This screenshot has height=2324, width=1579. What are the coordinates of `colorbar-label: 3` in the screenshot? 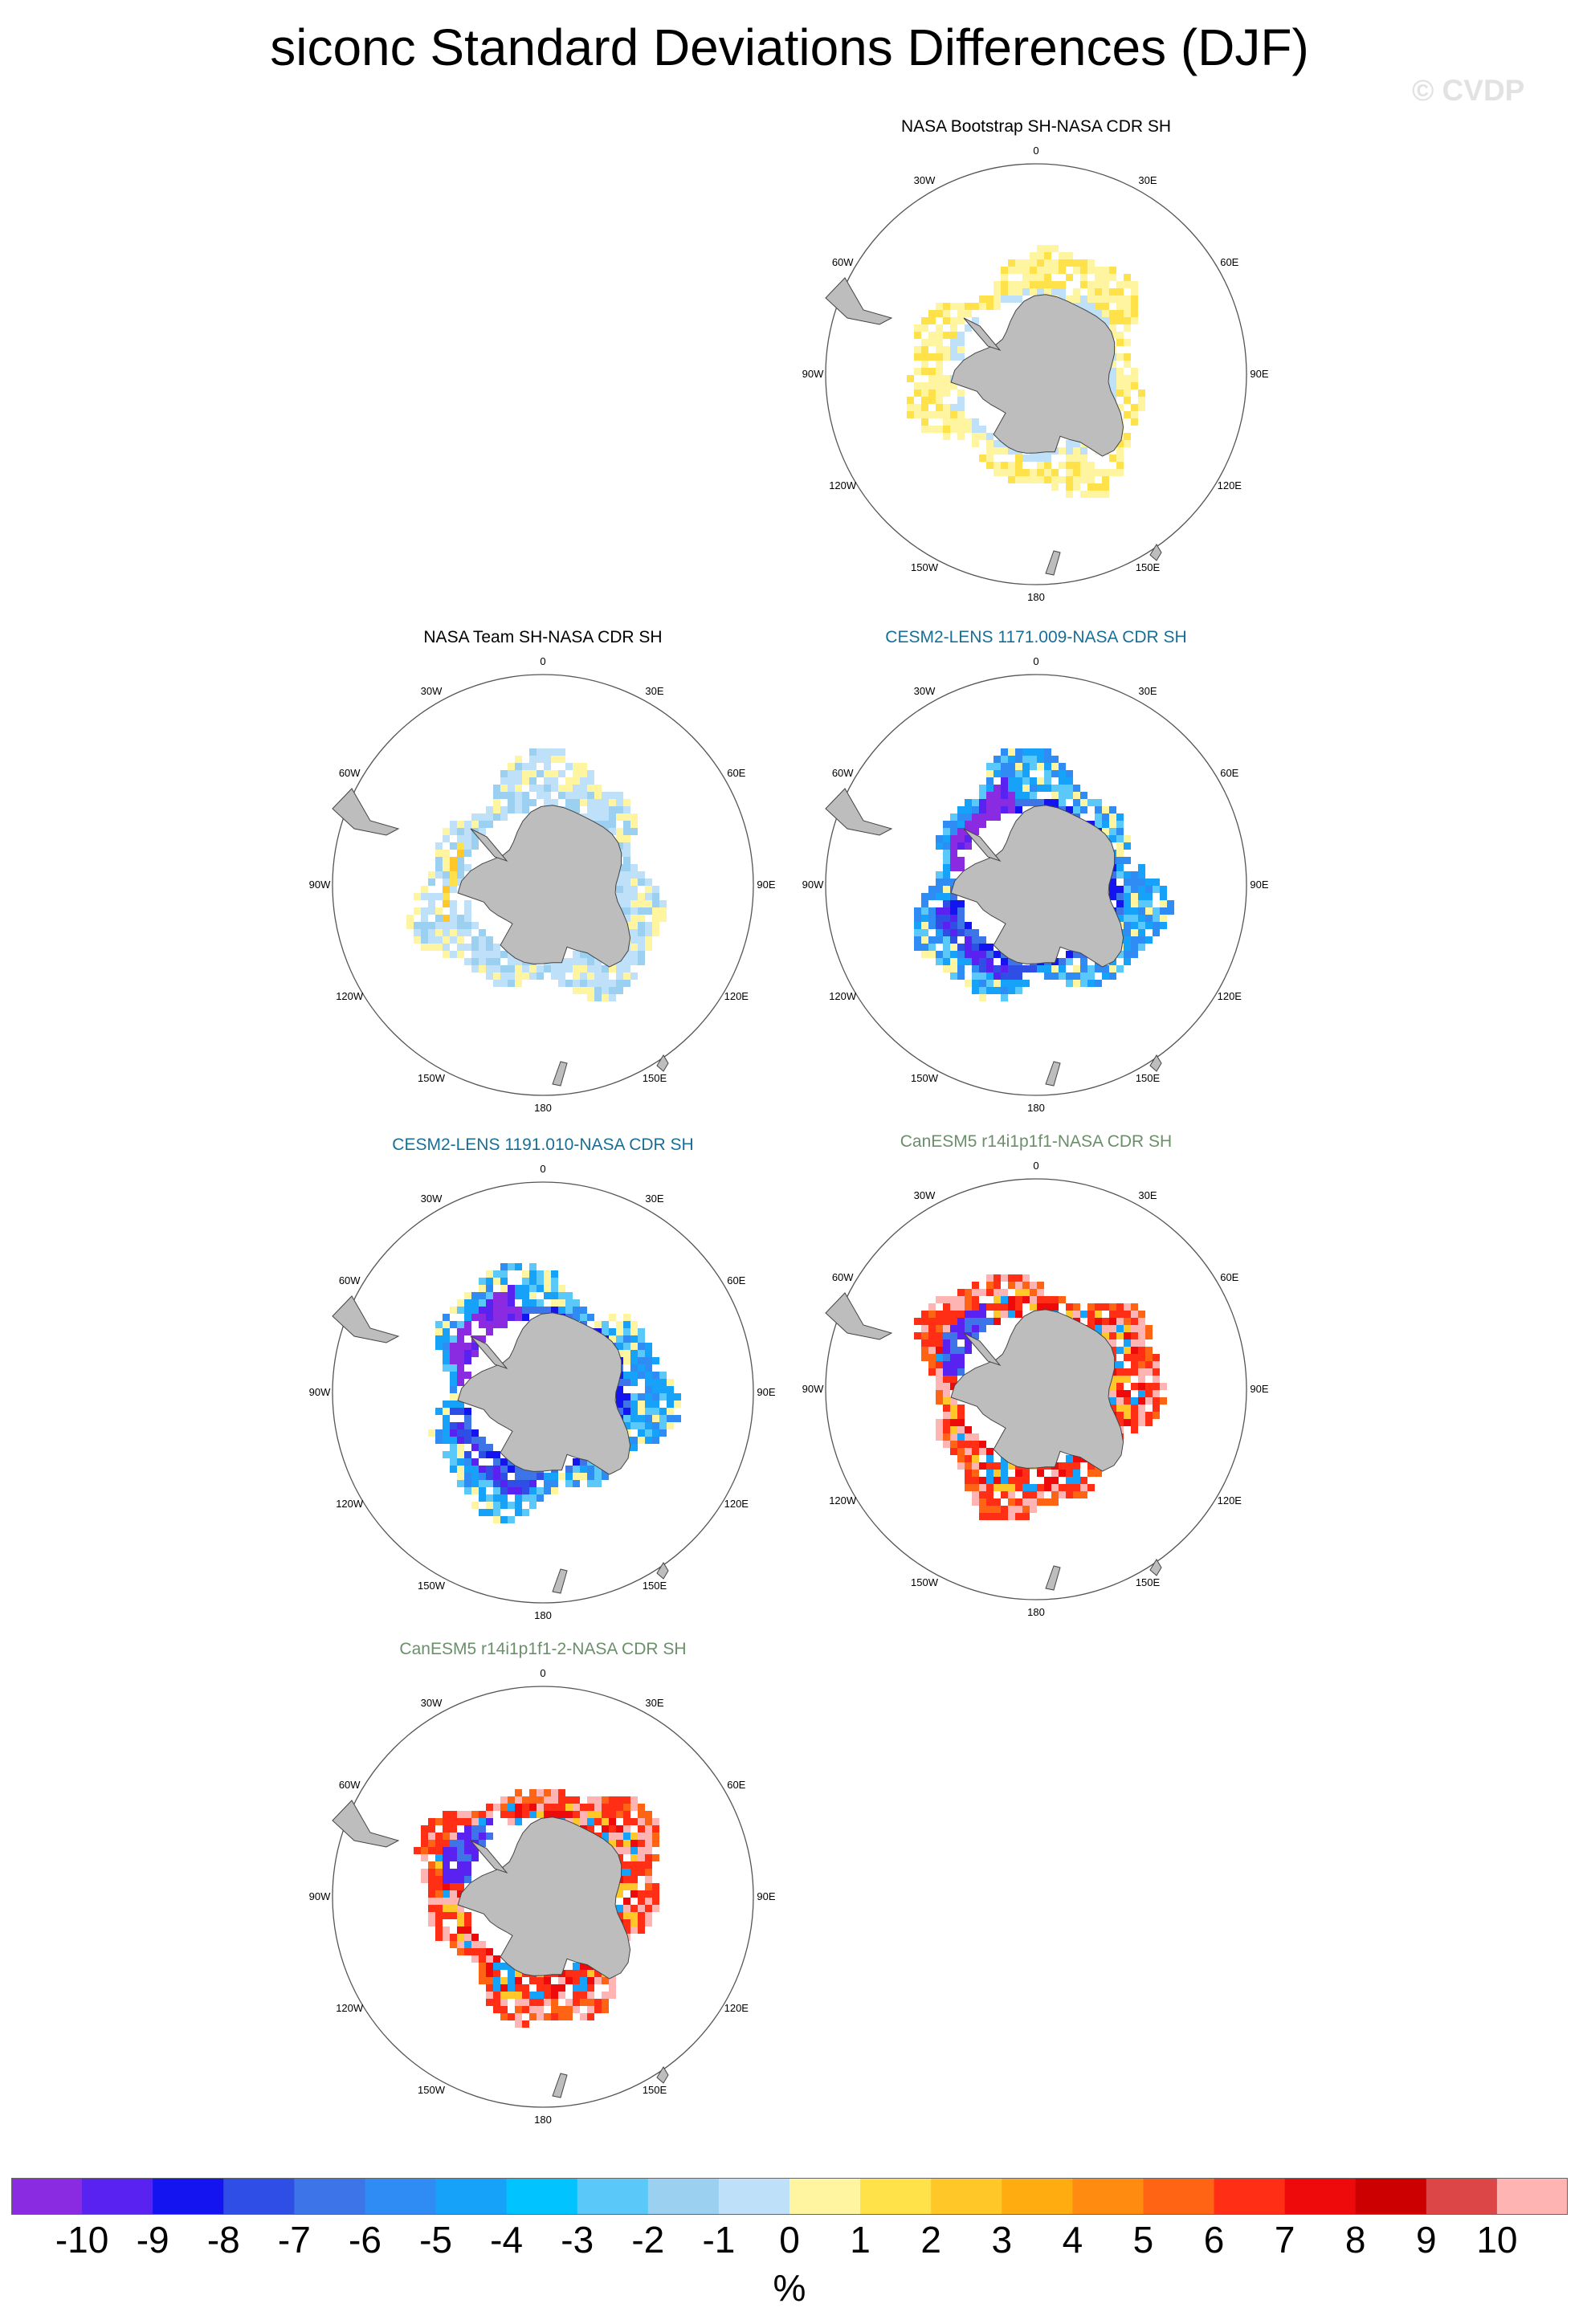 It's located at (1002, 2240).